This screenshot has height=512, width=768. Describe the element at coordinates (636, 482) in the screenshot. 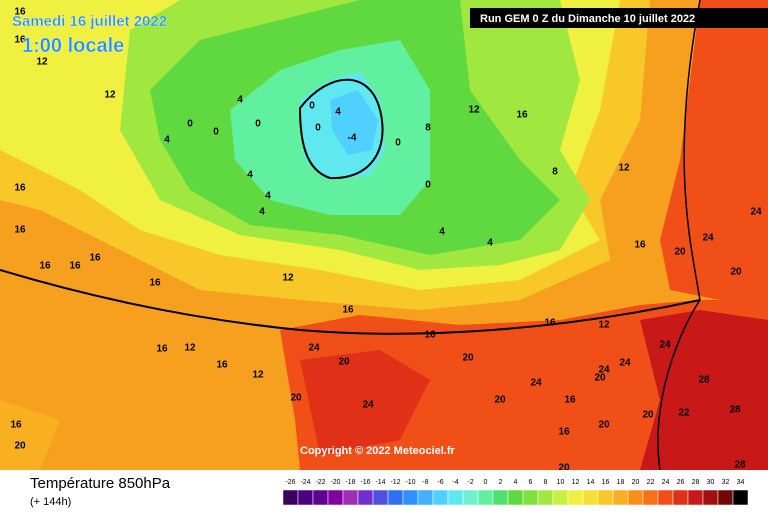

I see `scale-label: 20` at that location.